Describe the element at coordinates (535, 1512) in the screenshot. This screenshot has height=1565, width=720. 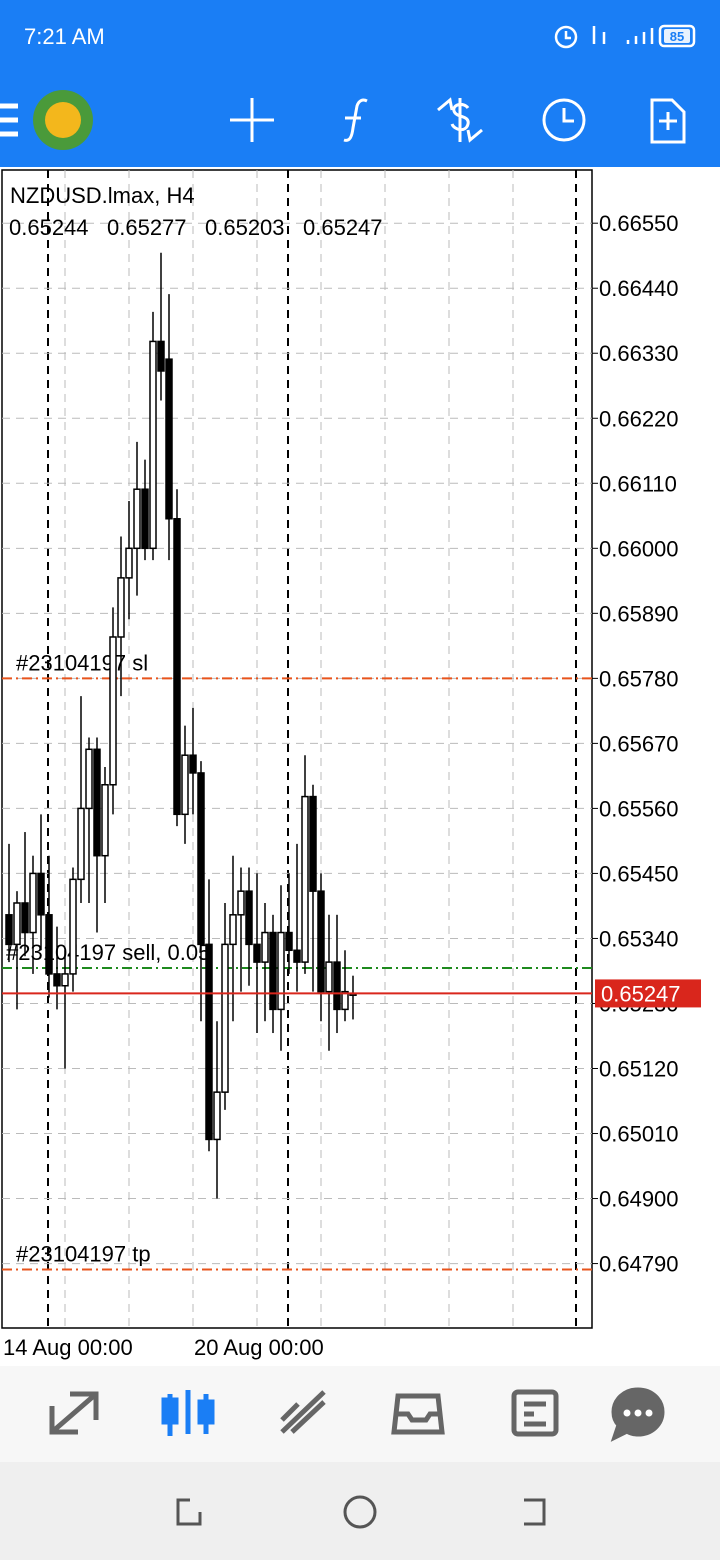
I see `back-button` at that location.